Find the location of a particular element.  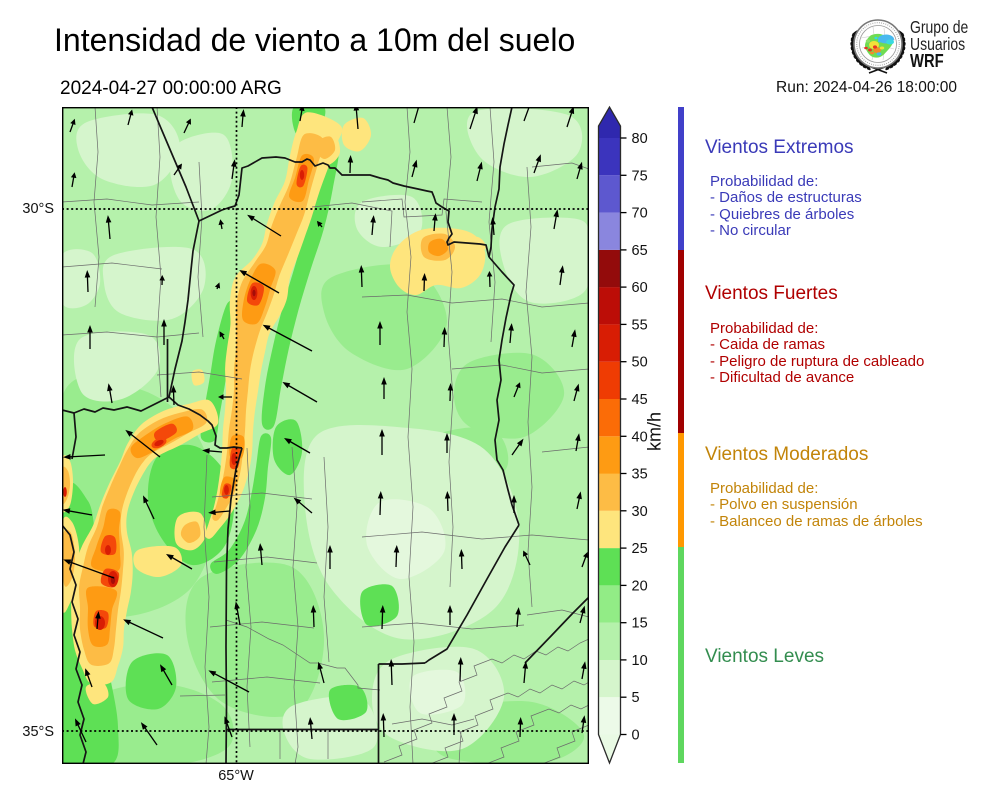

svg-text: 30 is located at coordinates (640, 512).